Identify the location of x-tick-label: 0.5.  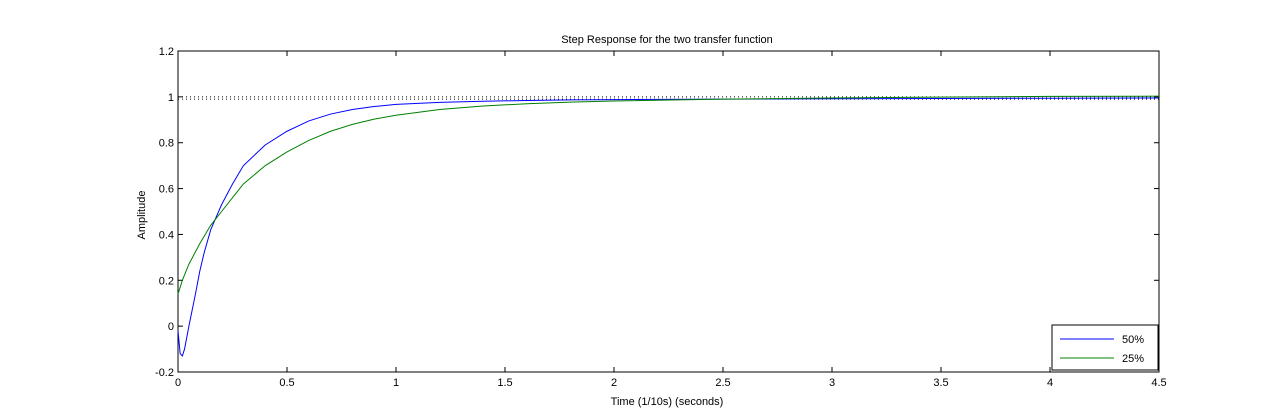
(286, 383).